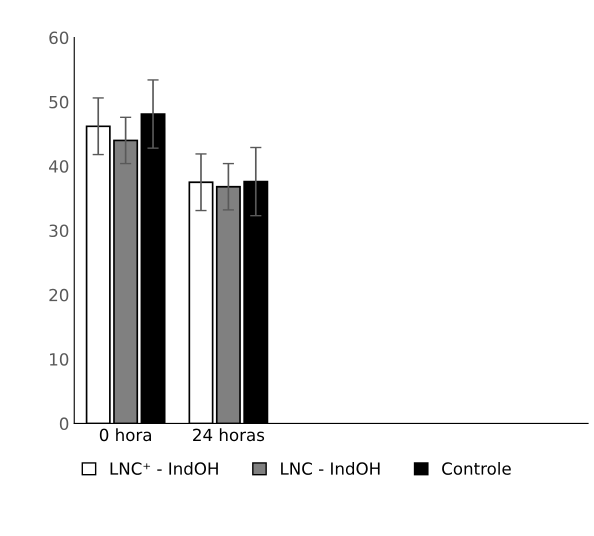  Describe the element at coordinates (58, 102) in the screenshot. I see `y-tick-label: 50` at that location.